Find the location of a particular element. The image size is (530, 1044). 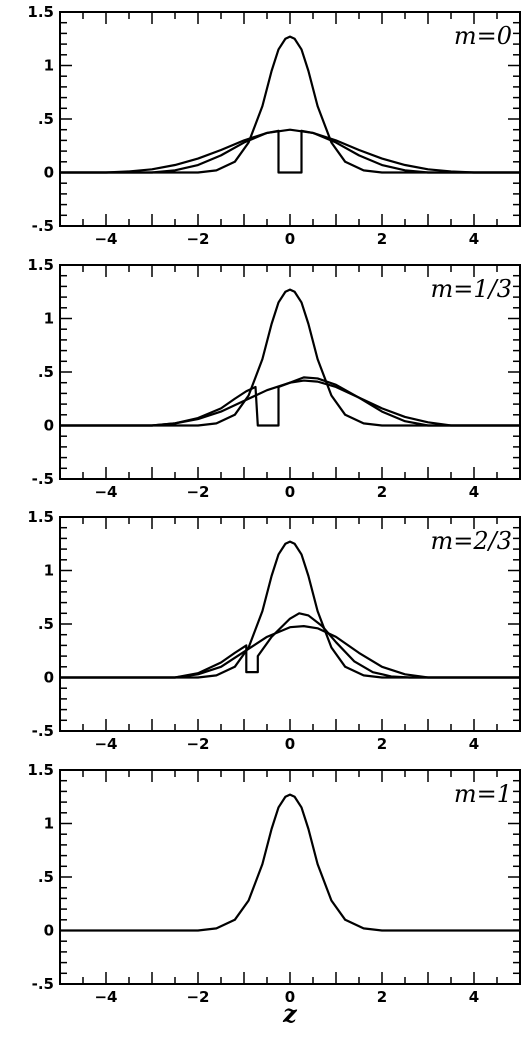

panel-label: m=1 is located at coordinates (483, 794).